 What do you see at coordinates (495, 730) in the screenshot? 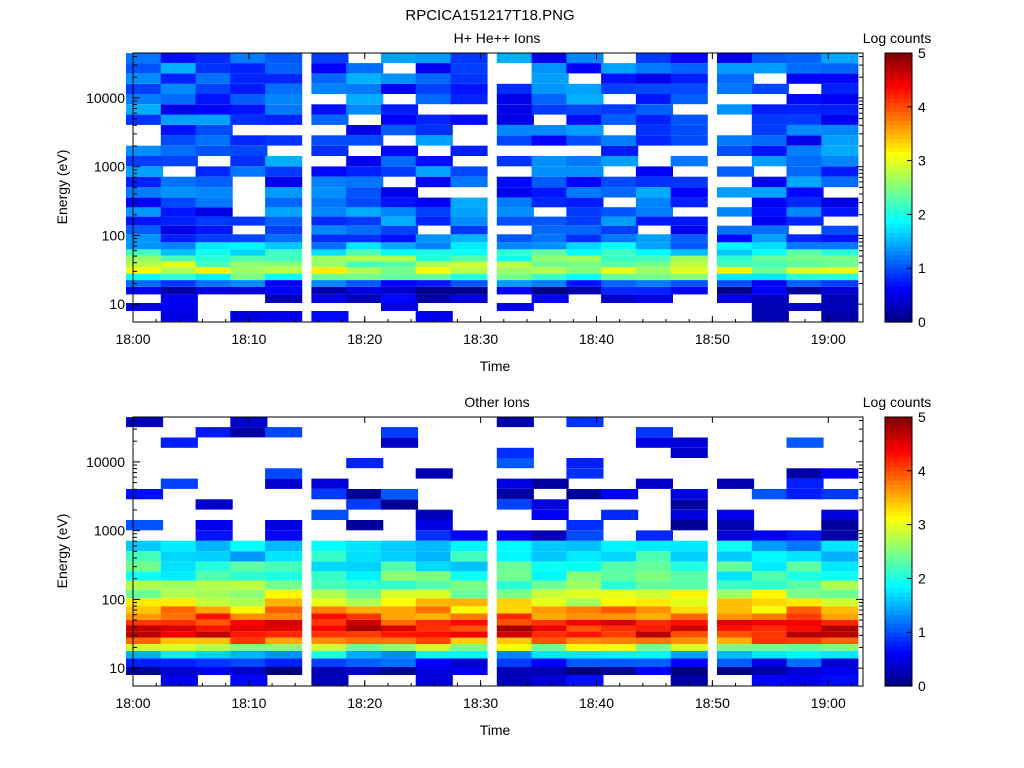
I see `panel-2-x-label: Time` at bounding box center [495, 730].